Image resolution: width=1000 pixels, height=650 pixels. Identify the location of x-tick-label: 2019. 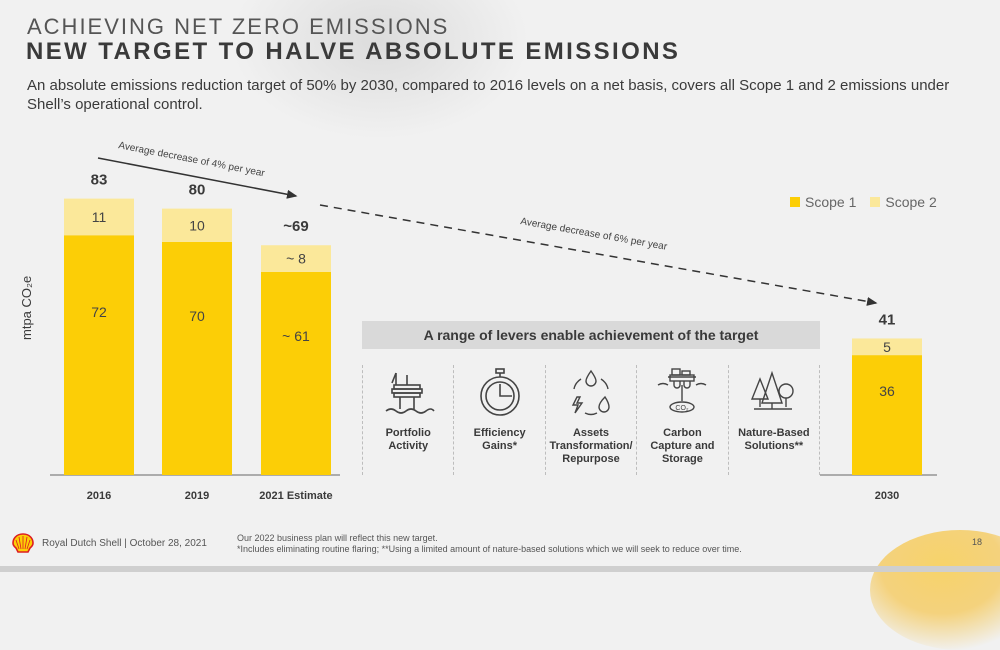
(197, 496).